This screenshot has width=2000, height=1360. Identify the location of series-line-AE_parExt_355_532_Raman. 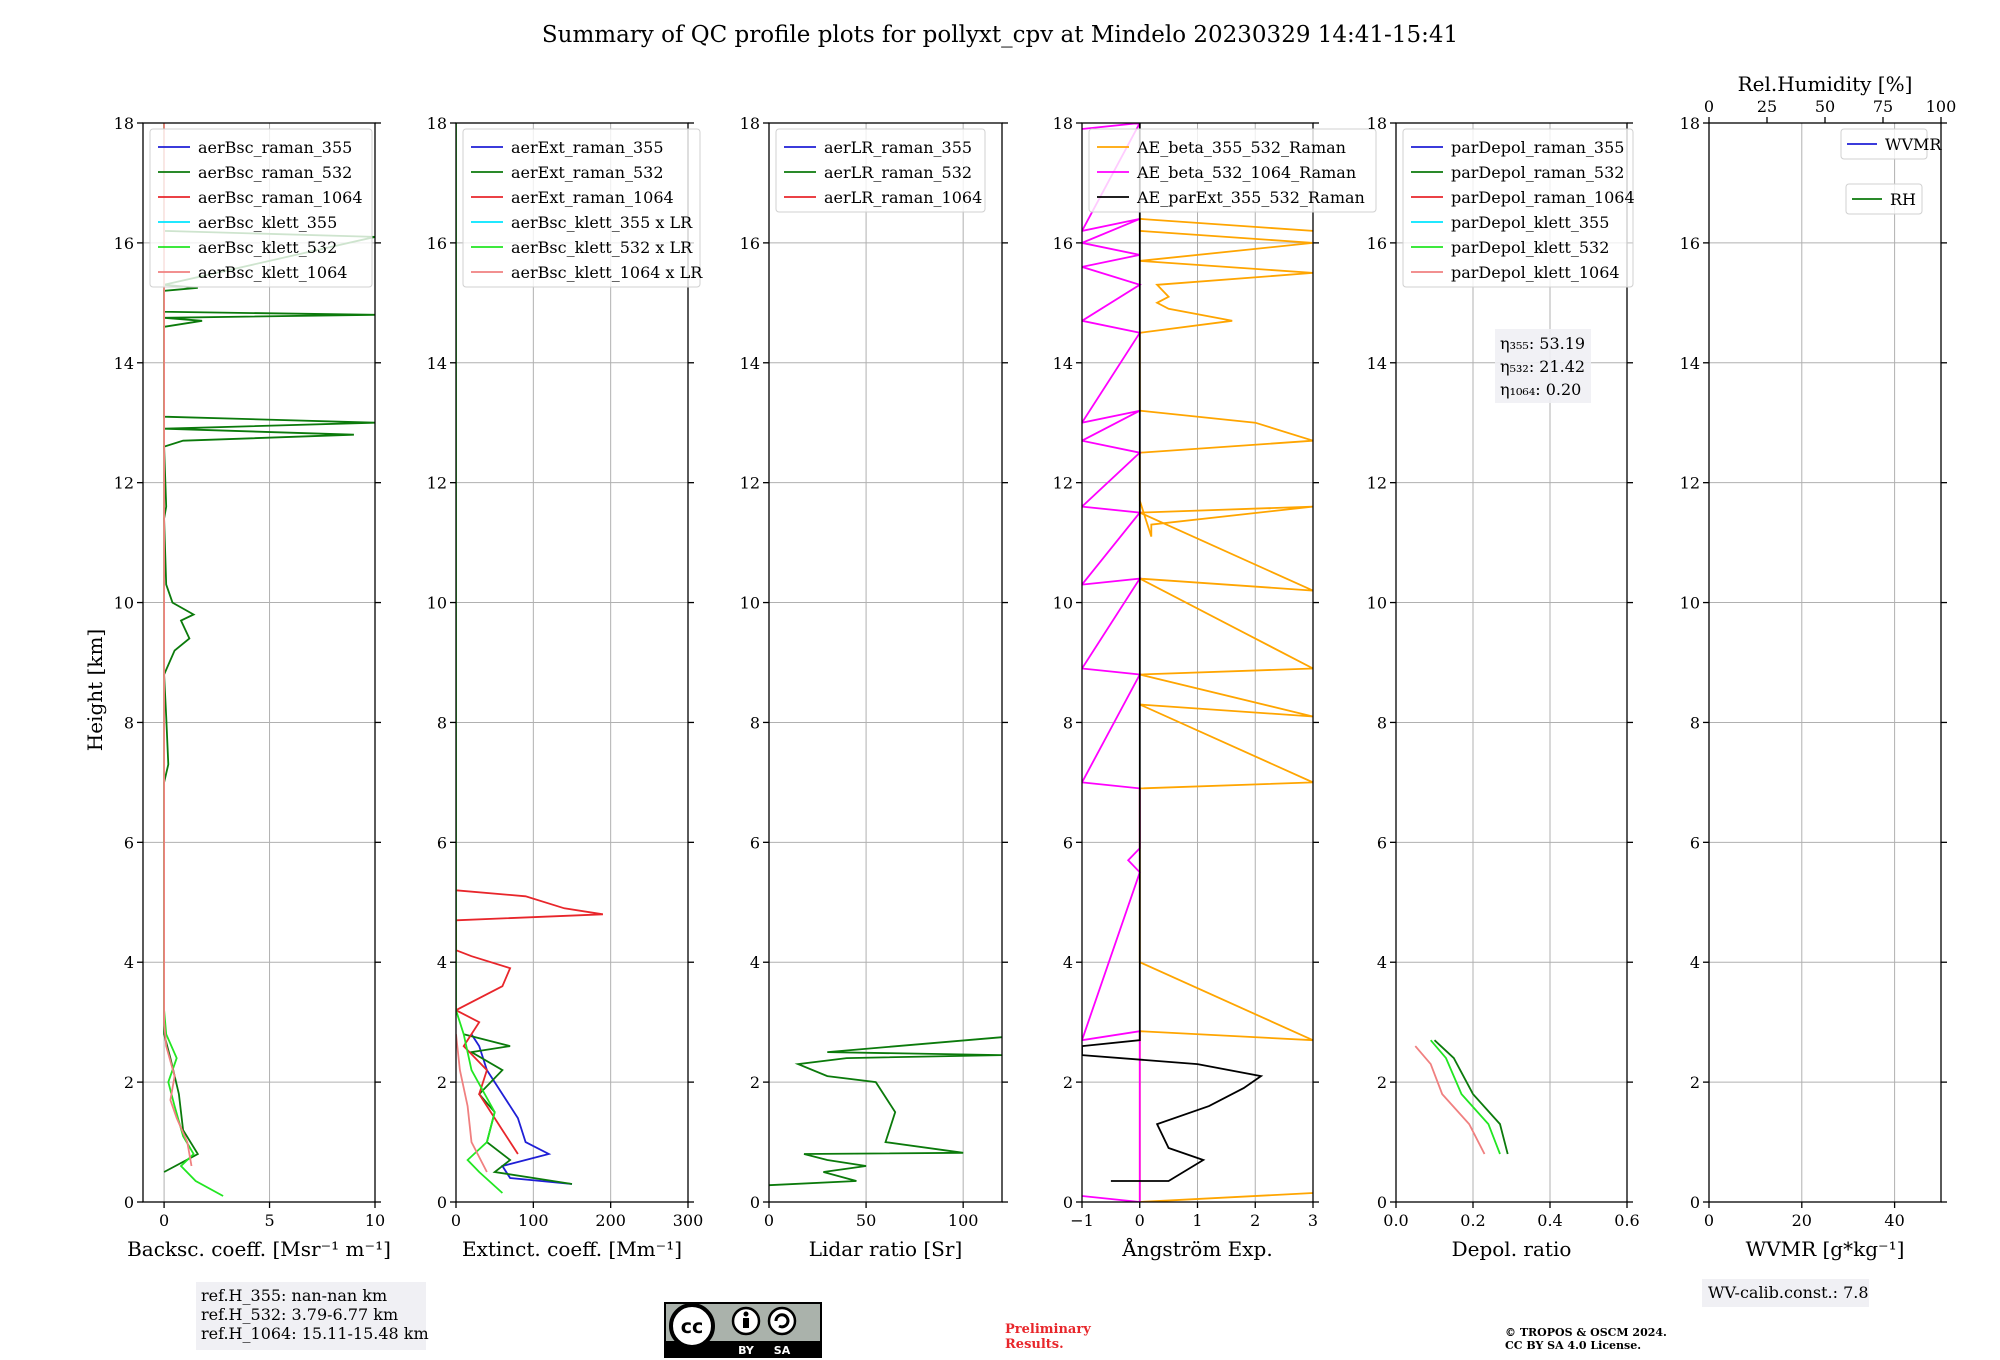
(1173, 652).